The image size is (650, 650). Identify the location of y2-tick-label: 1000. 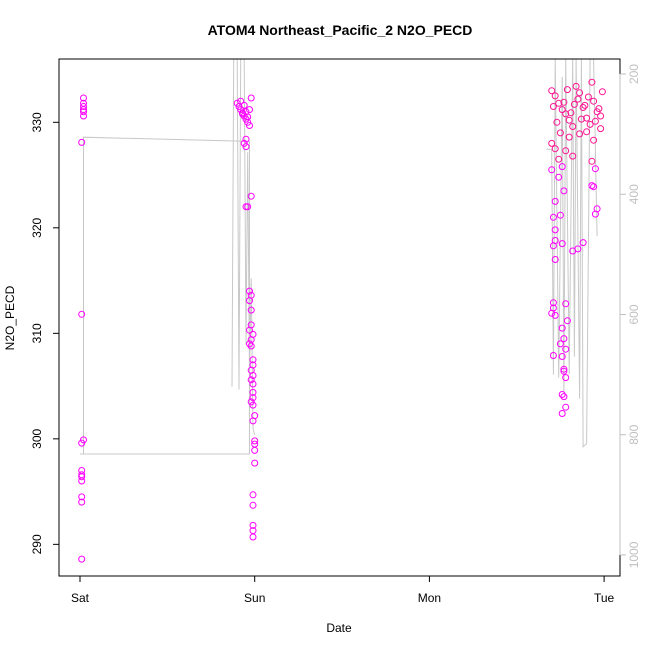
(634, 554).